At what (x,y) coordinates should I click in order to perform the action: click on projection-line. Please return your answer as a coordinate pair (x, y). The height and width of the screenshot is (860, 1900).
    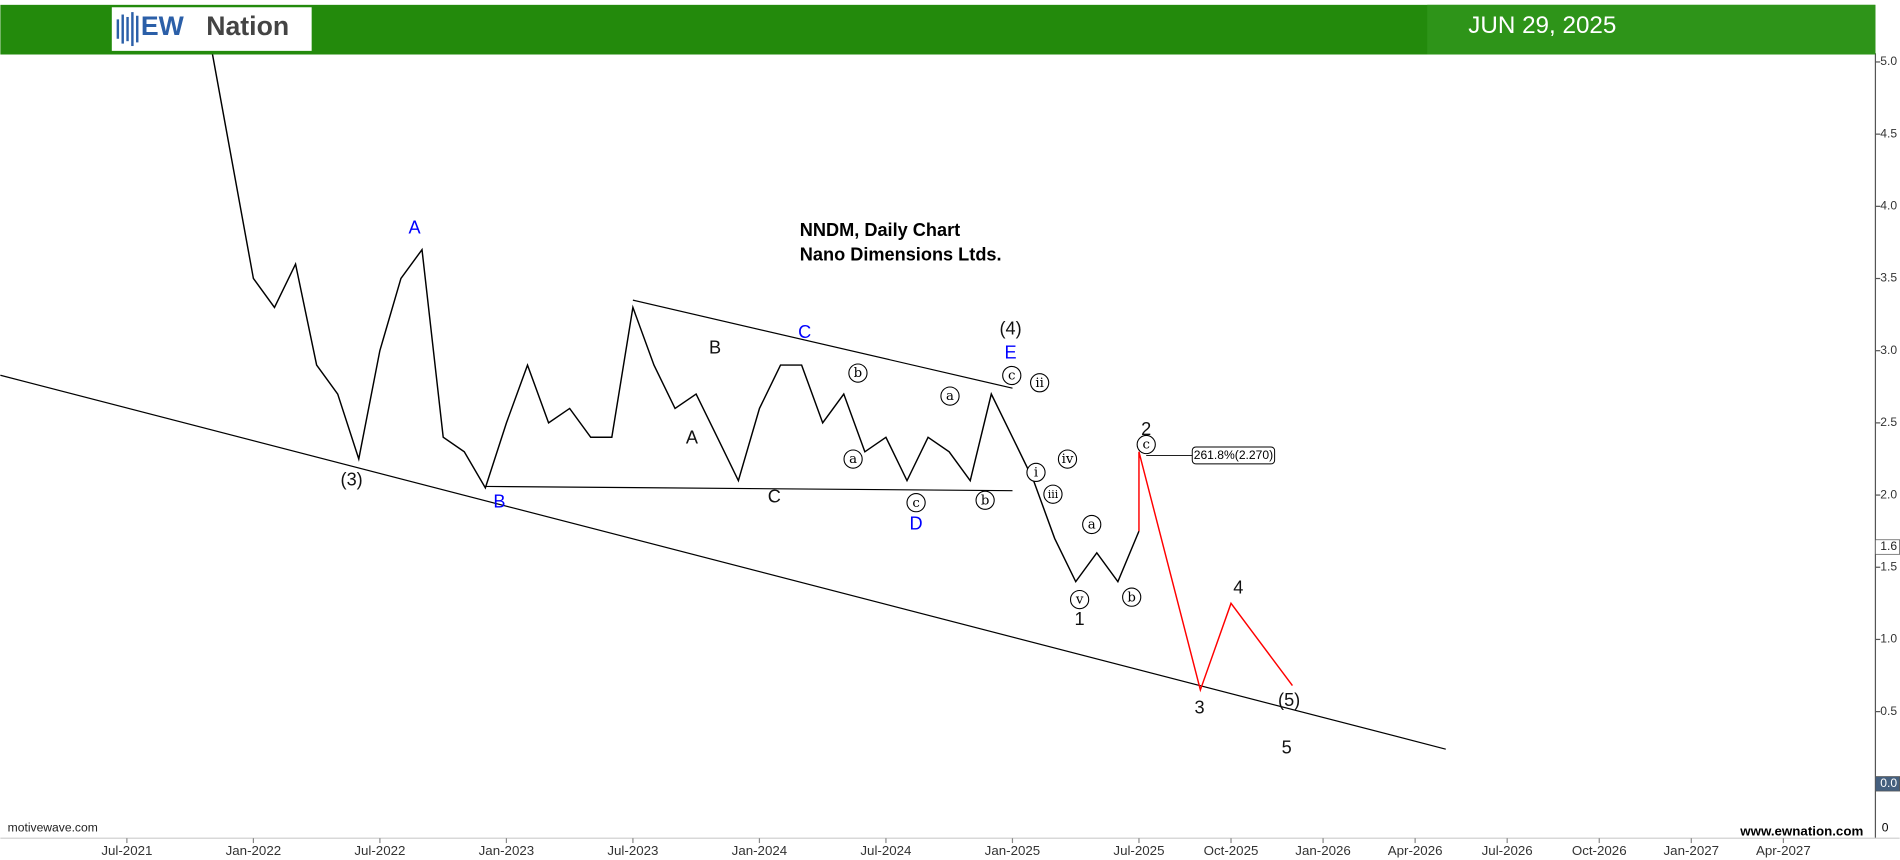
    Looking at the image, I should click on (1216, 572).